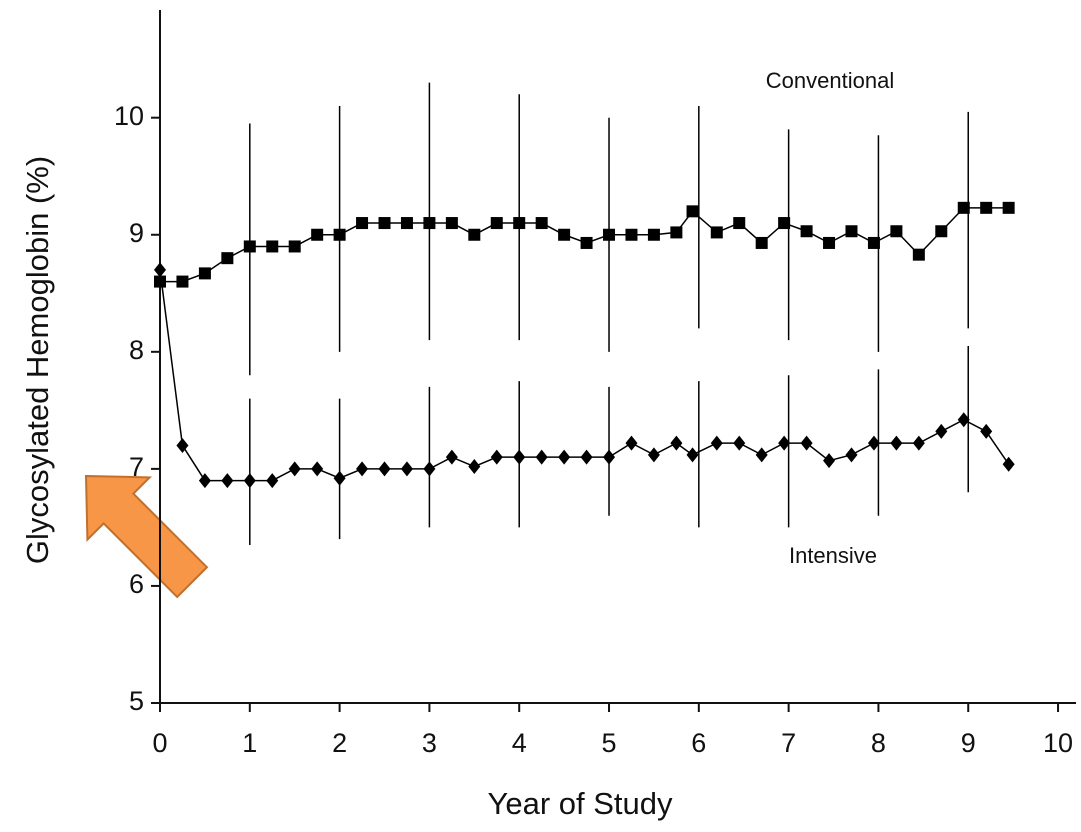 This screenshot has height=832, width=1081. I want to click on series-label: Conventional, so click(830, 80).